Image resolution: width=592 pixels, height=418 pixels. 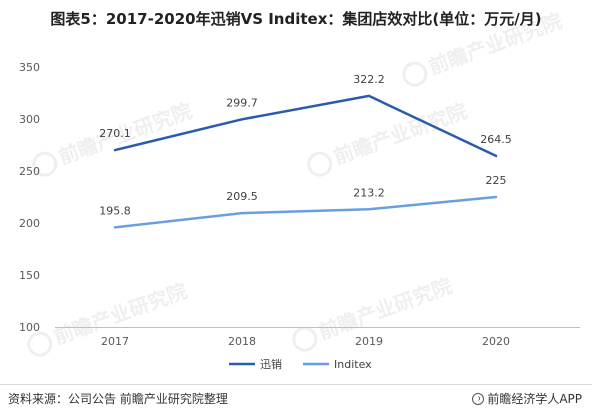 What do you see at coordinates (369, 341) in the screenshot?
I see `x-tick-label: 2019` at bounding box center [369, 341].